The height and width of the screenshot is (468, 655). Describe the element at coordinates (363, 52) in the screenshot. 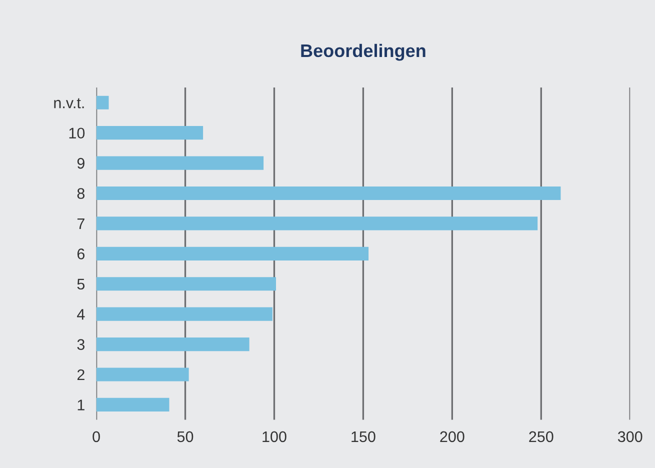

I see `chart-title: Beoordelingen` at that location.